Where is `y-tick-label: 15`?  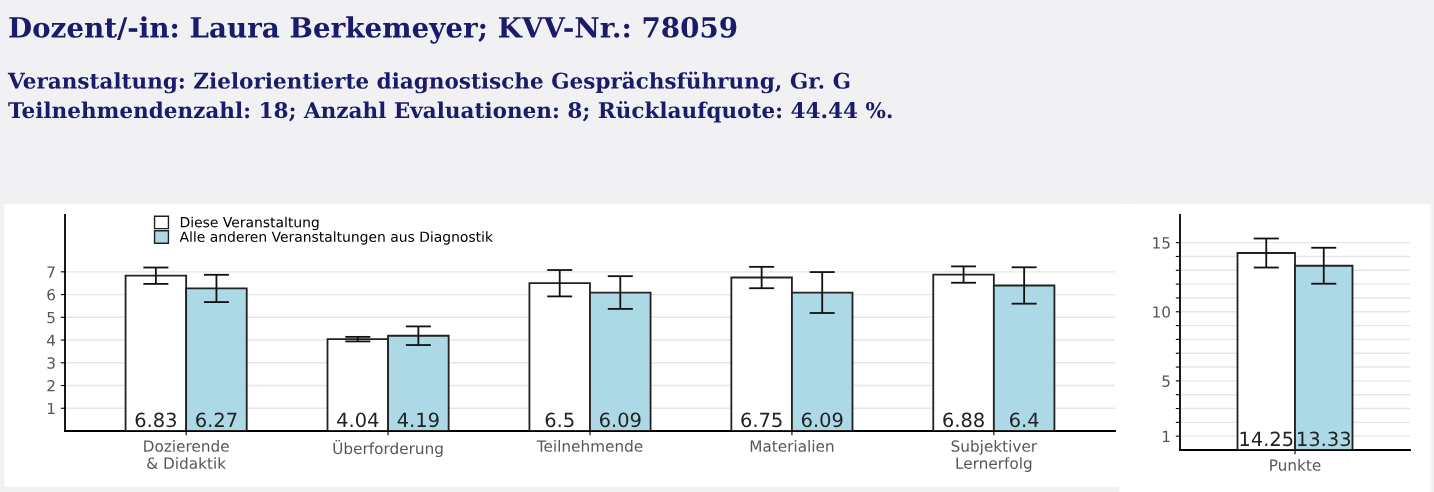
y-tick-label: 15 is located at coordinates (1161, 243).